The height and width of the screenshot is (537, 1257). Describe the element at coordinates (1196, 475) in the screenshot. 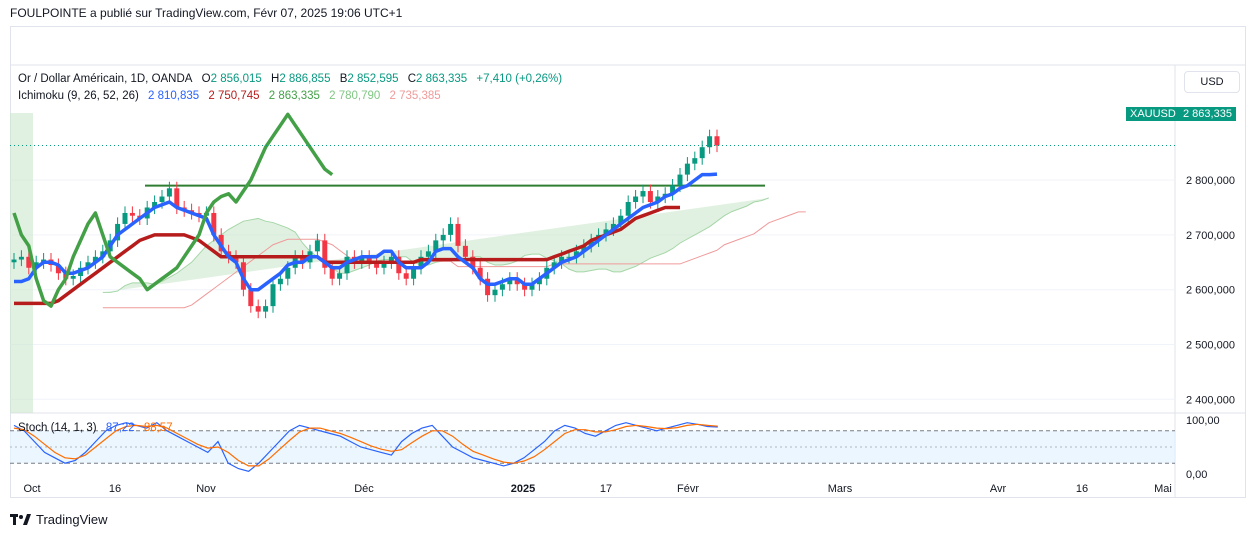

I see `stoch-tick-label: 0,00` at that location.